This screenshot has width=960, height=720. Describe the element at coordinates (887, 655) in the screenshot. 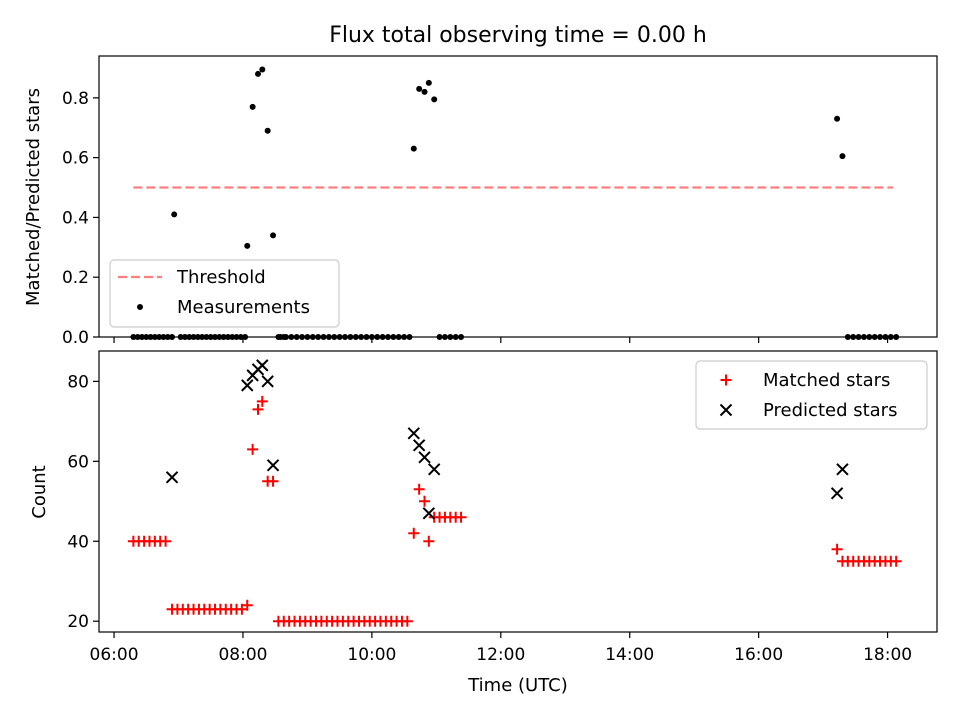

I see `count-x-tick-label: 18:00` at that location.